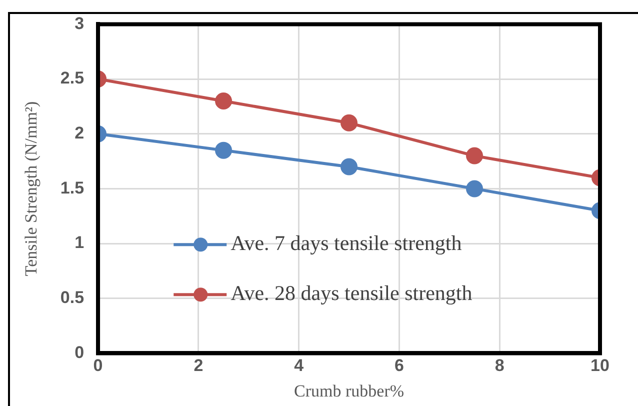 The height and width of the screenshot is (406, 638). I want to click on x-tick-label: 4, so click(299, 366).